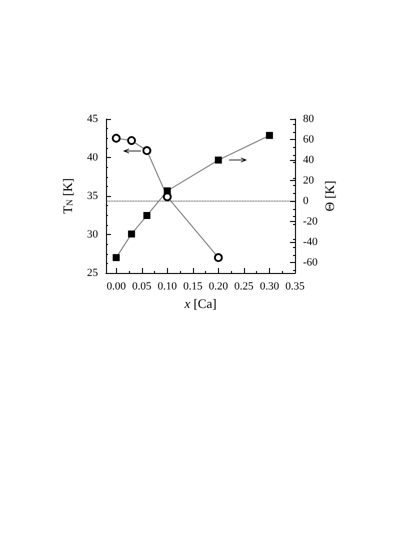  Describe the element at coordinates (193, 286) in the screenshot. I see `x-tick-label: 0.15` at that location.